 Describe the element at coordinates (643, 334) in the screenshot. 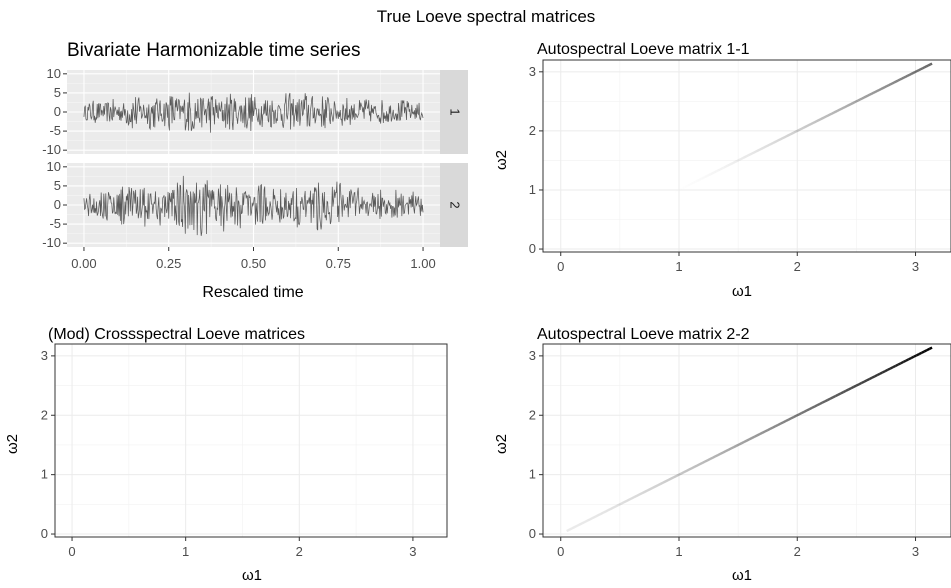

I see `panel-title: Autospectral Loeve matrix 2-2` at that location.